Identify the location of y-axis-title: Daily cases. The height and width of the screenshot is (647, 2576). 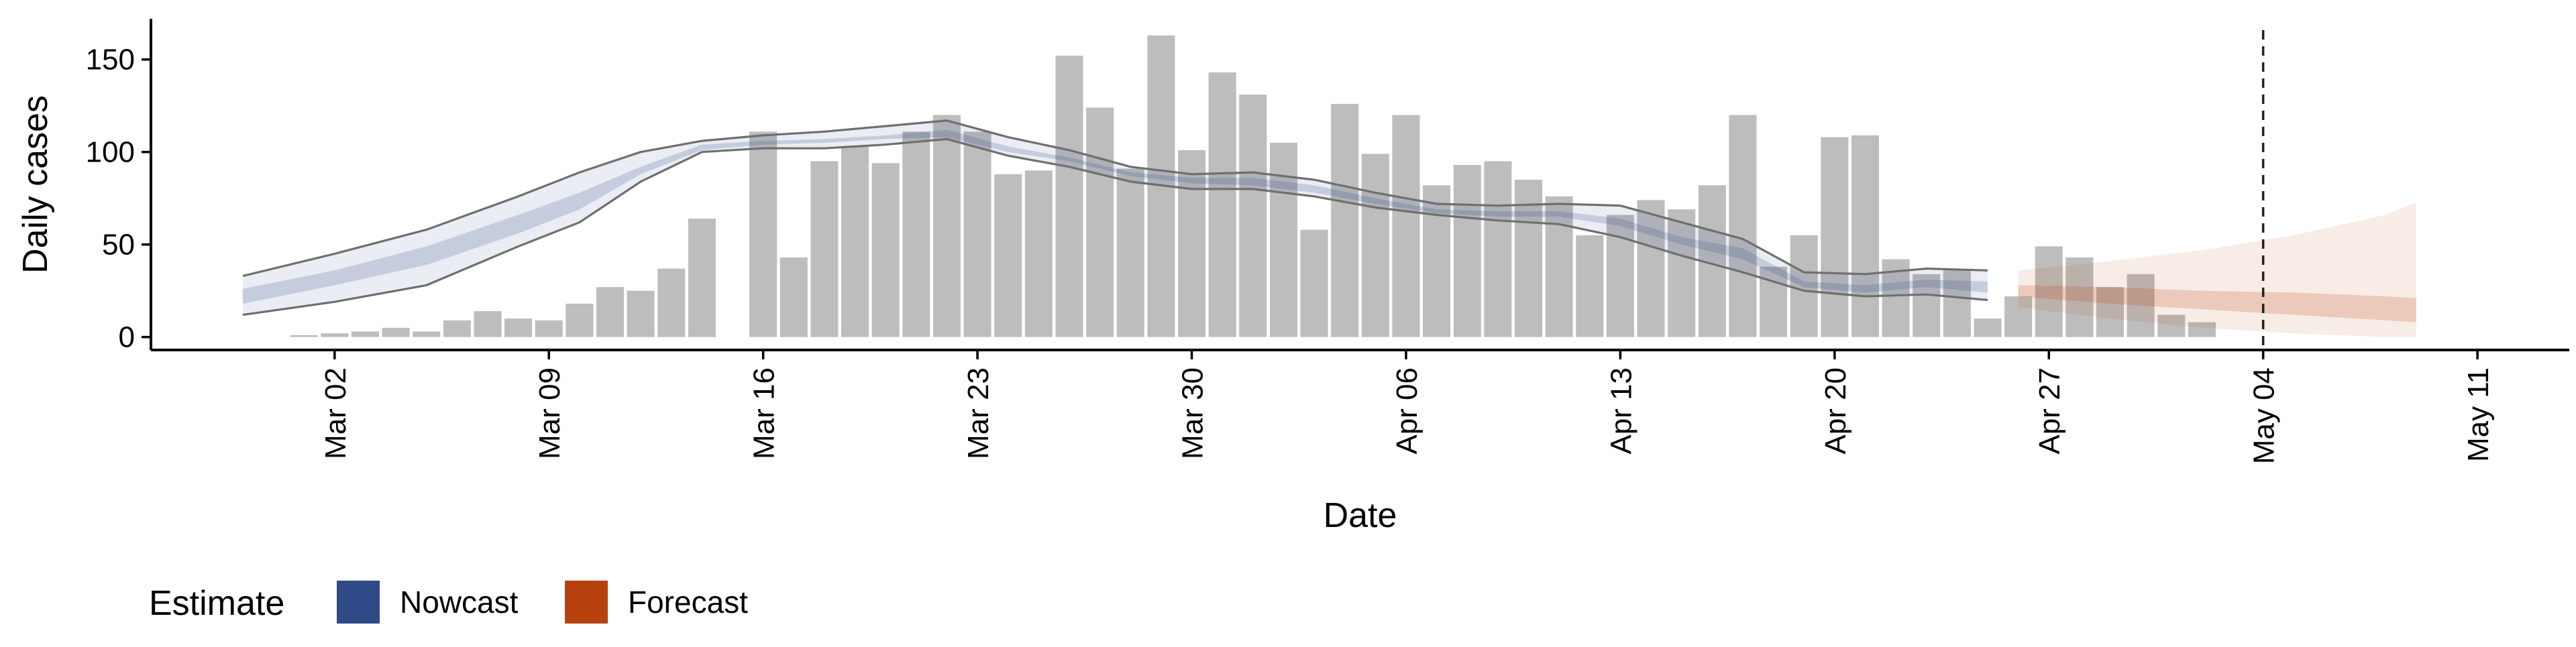
(35, 185).